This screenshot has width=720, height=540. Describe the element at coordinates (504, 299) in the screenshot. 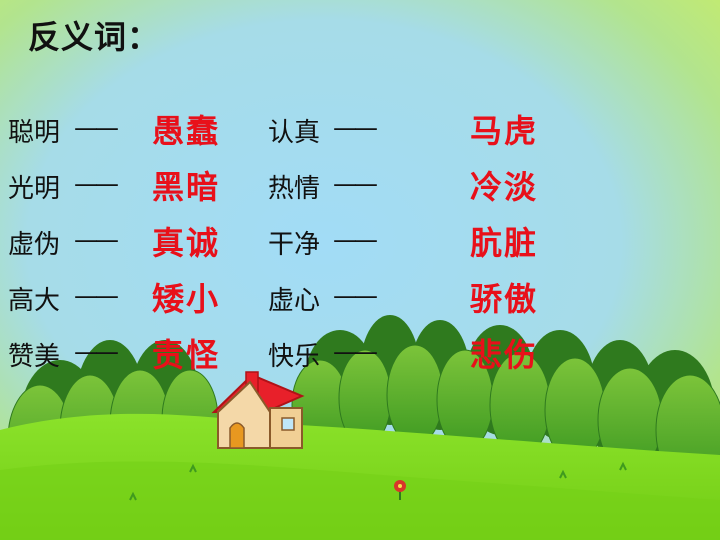

I see `antonym-label: 骄傲` at that location.